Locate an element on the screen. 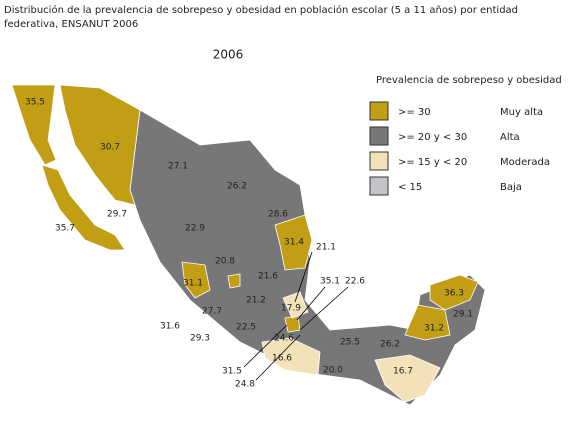  region-sonora is located at coordinates (100, 145).